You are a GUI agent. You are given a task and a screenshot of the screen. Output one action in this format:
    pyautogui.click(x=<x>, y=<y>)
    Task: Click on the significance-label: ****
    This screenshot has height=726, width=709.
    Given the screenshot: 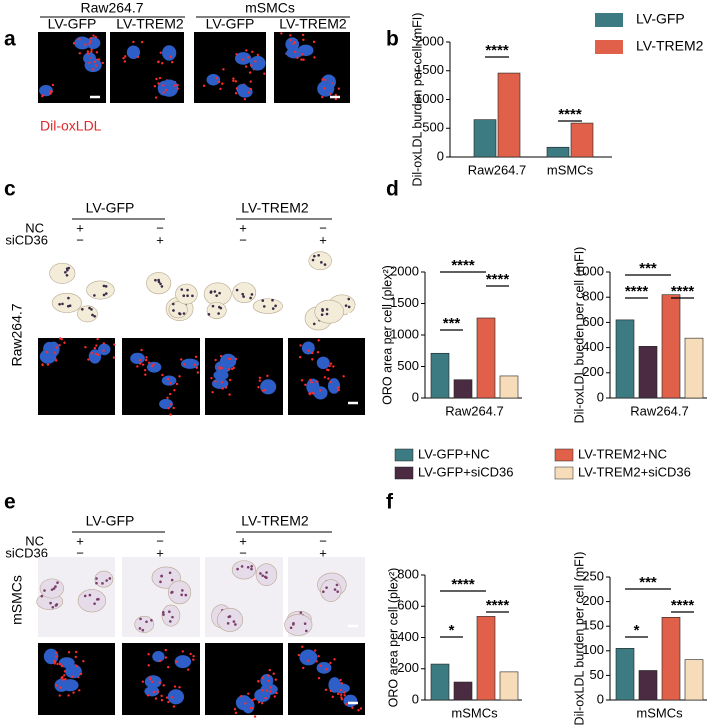 What is the action you would take?
    pyautogui.click(x=683, y=605)
    